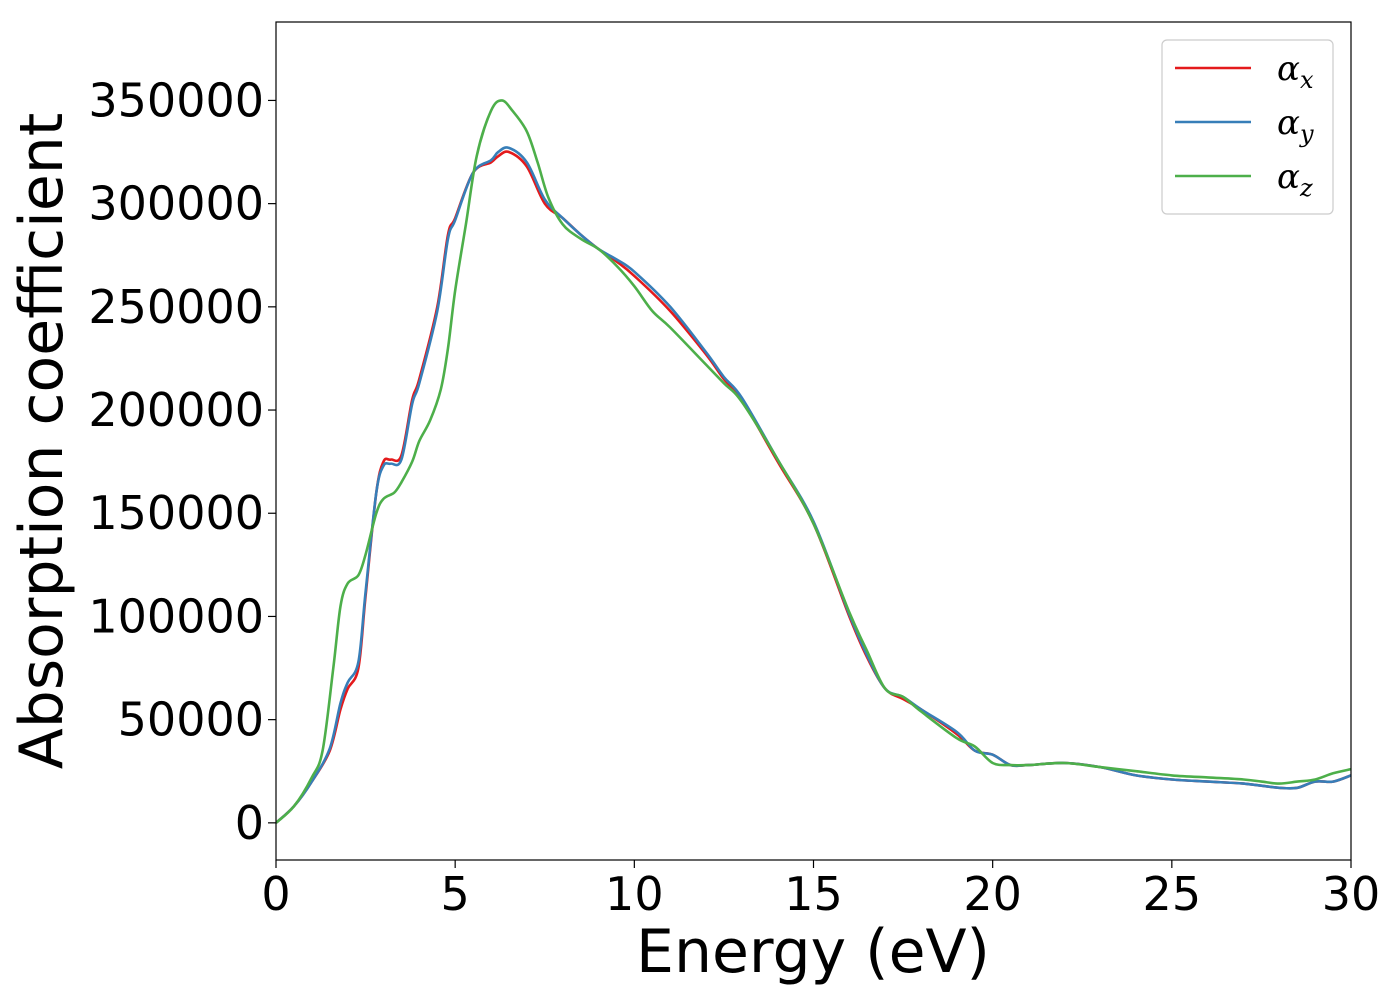 The height and width of the screenshot is (1000, 1400). What do you see at coordinates (1351, 894) in the screenshot?
I see `x-tick-label: 30` at bounding box center [1351, 894].